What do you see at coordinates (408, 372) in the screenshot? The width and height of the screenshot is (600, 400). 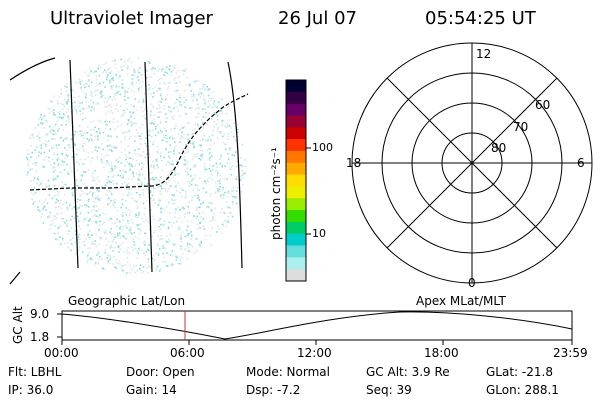 I see `gc-alt-info: GC Alt: 3.9 Re` at bounding box center [408, 372].